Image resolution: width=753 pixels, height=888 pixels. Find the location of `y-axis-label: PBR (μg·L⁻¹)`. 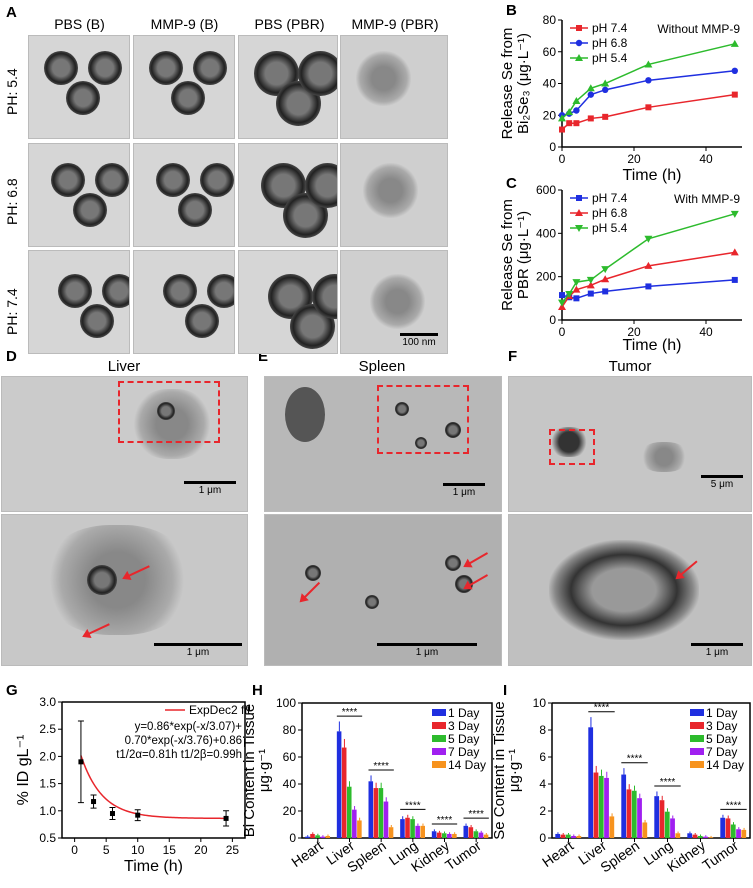

y-axis-label: PBR (μg·L⁻¹) is located at coordinates (523, 255).